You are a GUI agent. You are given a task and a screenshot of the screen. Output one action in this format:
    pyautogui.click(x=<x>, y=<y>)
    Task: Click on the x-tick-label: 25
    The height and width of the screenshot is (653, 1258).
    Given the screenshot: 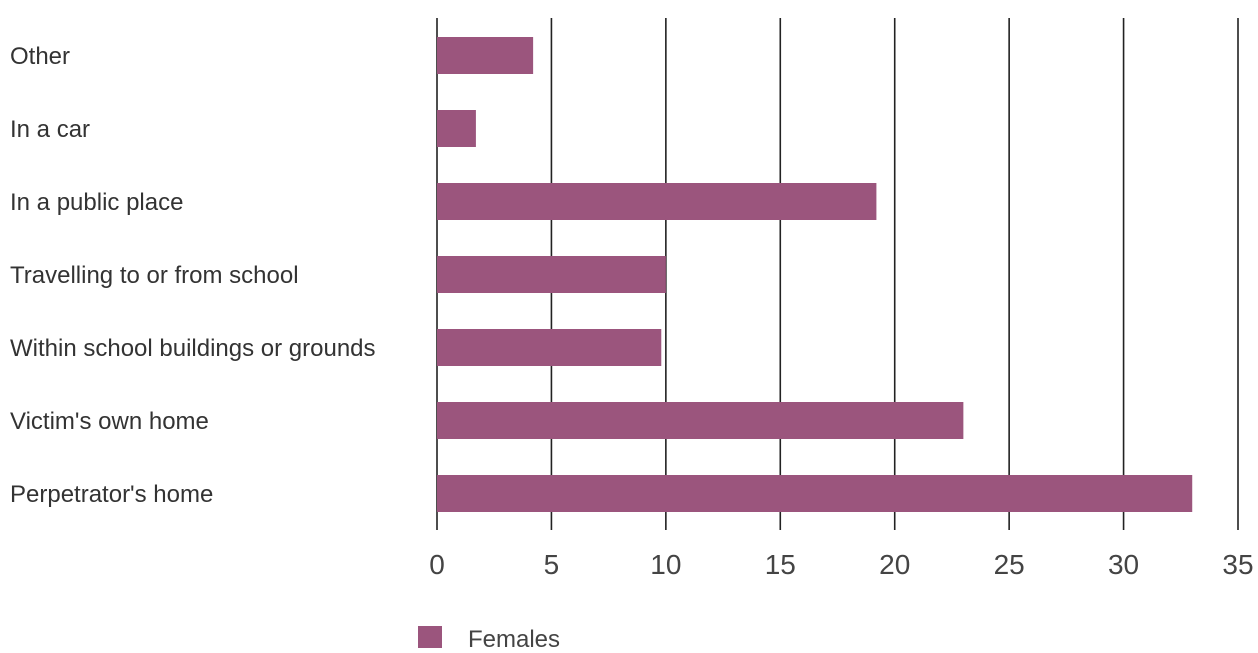 What is the action you would take?
    pyautogui.click(x=1009, y=564)
    